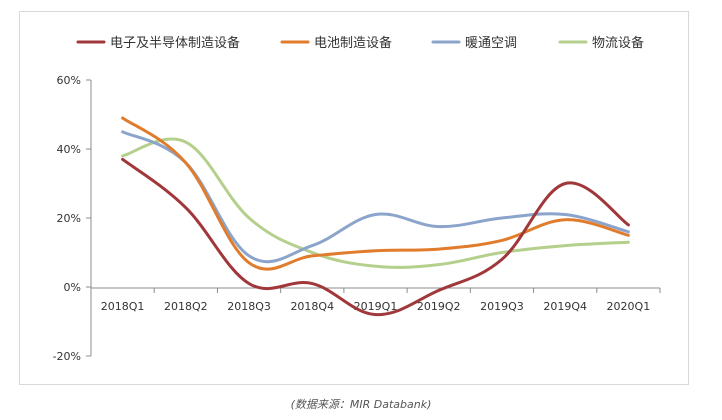 Image resolution: width=722 pixels, height=420 pixels. I want to click on x-tick-label: 2018Q1, so click(123, 306).